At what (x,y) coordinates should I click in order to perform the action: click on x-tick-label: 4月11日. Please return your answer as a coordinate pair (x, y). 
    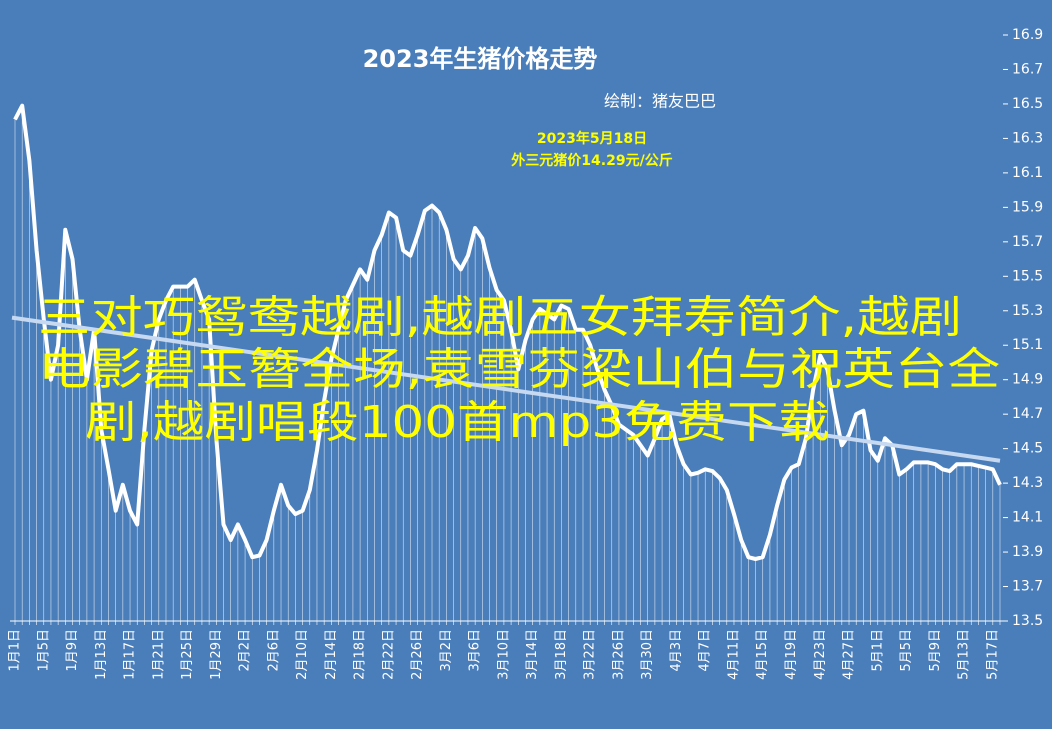
    Looking at the image, I should click on (733, 654).